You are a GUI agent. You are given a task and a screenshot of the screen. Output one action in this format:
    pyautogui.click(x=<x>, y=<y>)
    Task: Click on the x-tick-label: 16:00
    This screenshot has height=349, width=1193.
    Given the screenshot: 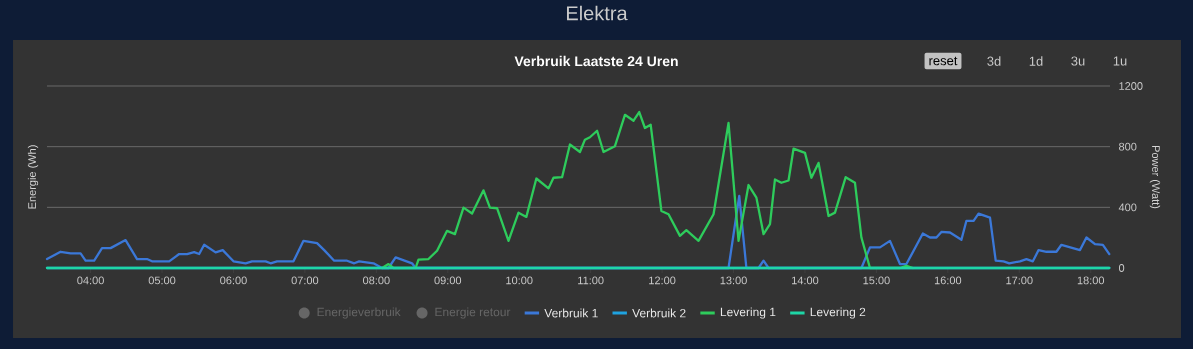 What is the action you would take?
    pyautogui.click(x=948, y=280)
    